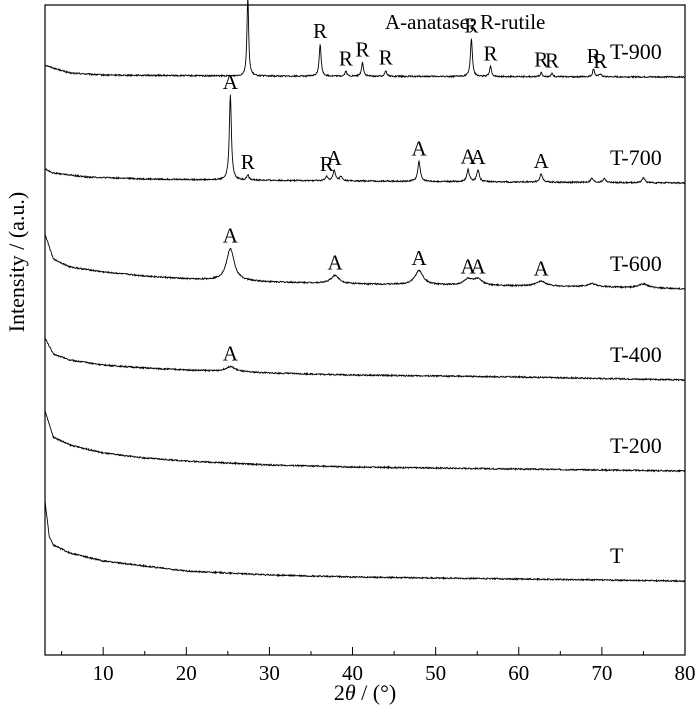 This screenshot has height=709, width=700. What do you see at coordinates (103, 673) in the screenshot?
I see `x-tick-label: 10` at bounding box center [103, 673].